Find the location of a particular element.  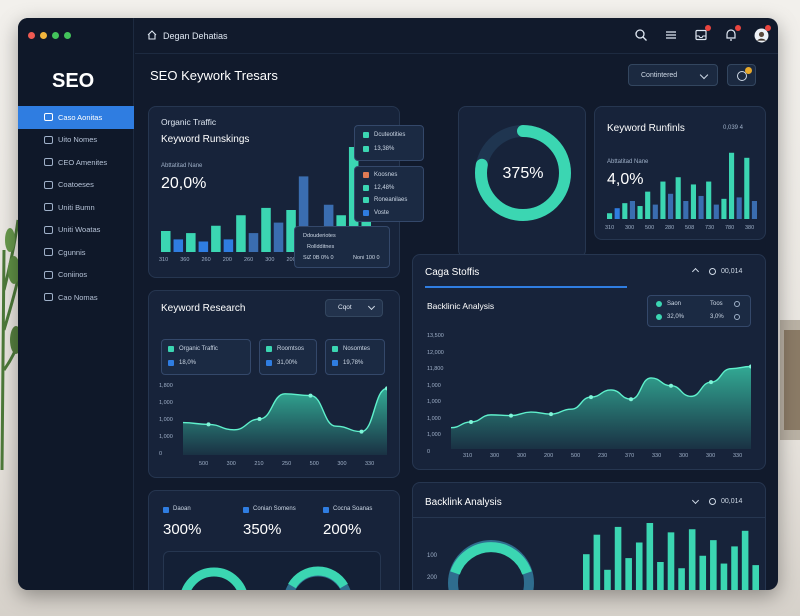

sidebar-item-5: Uniti Bumn is located at coordinates (76, 207).